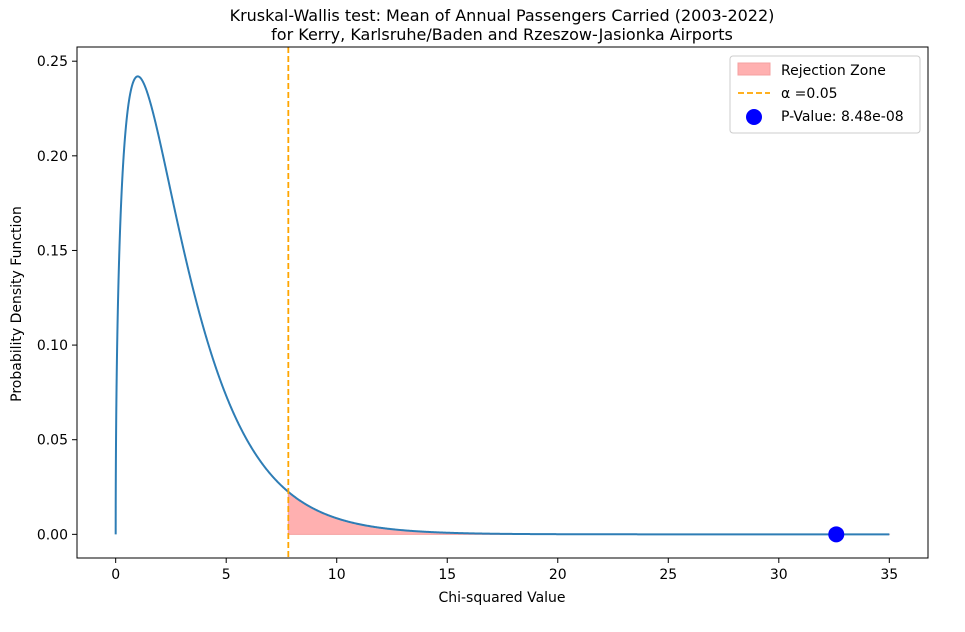 This screenshot has height=632, width=965. I want to click on p-value-marker, so click(836, 534).